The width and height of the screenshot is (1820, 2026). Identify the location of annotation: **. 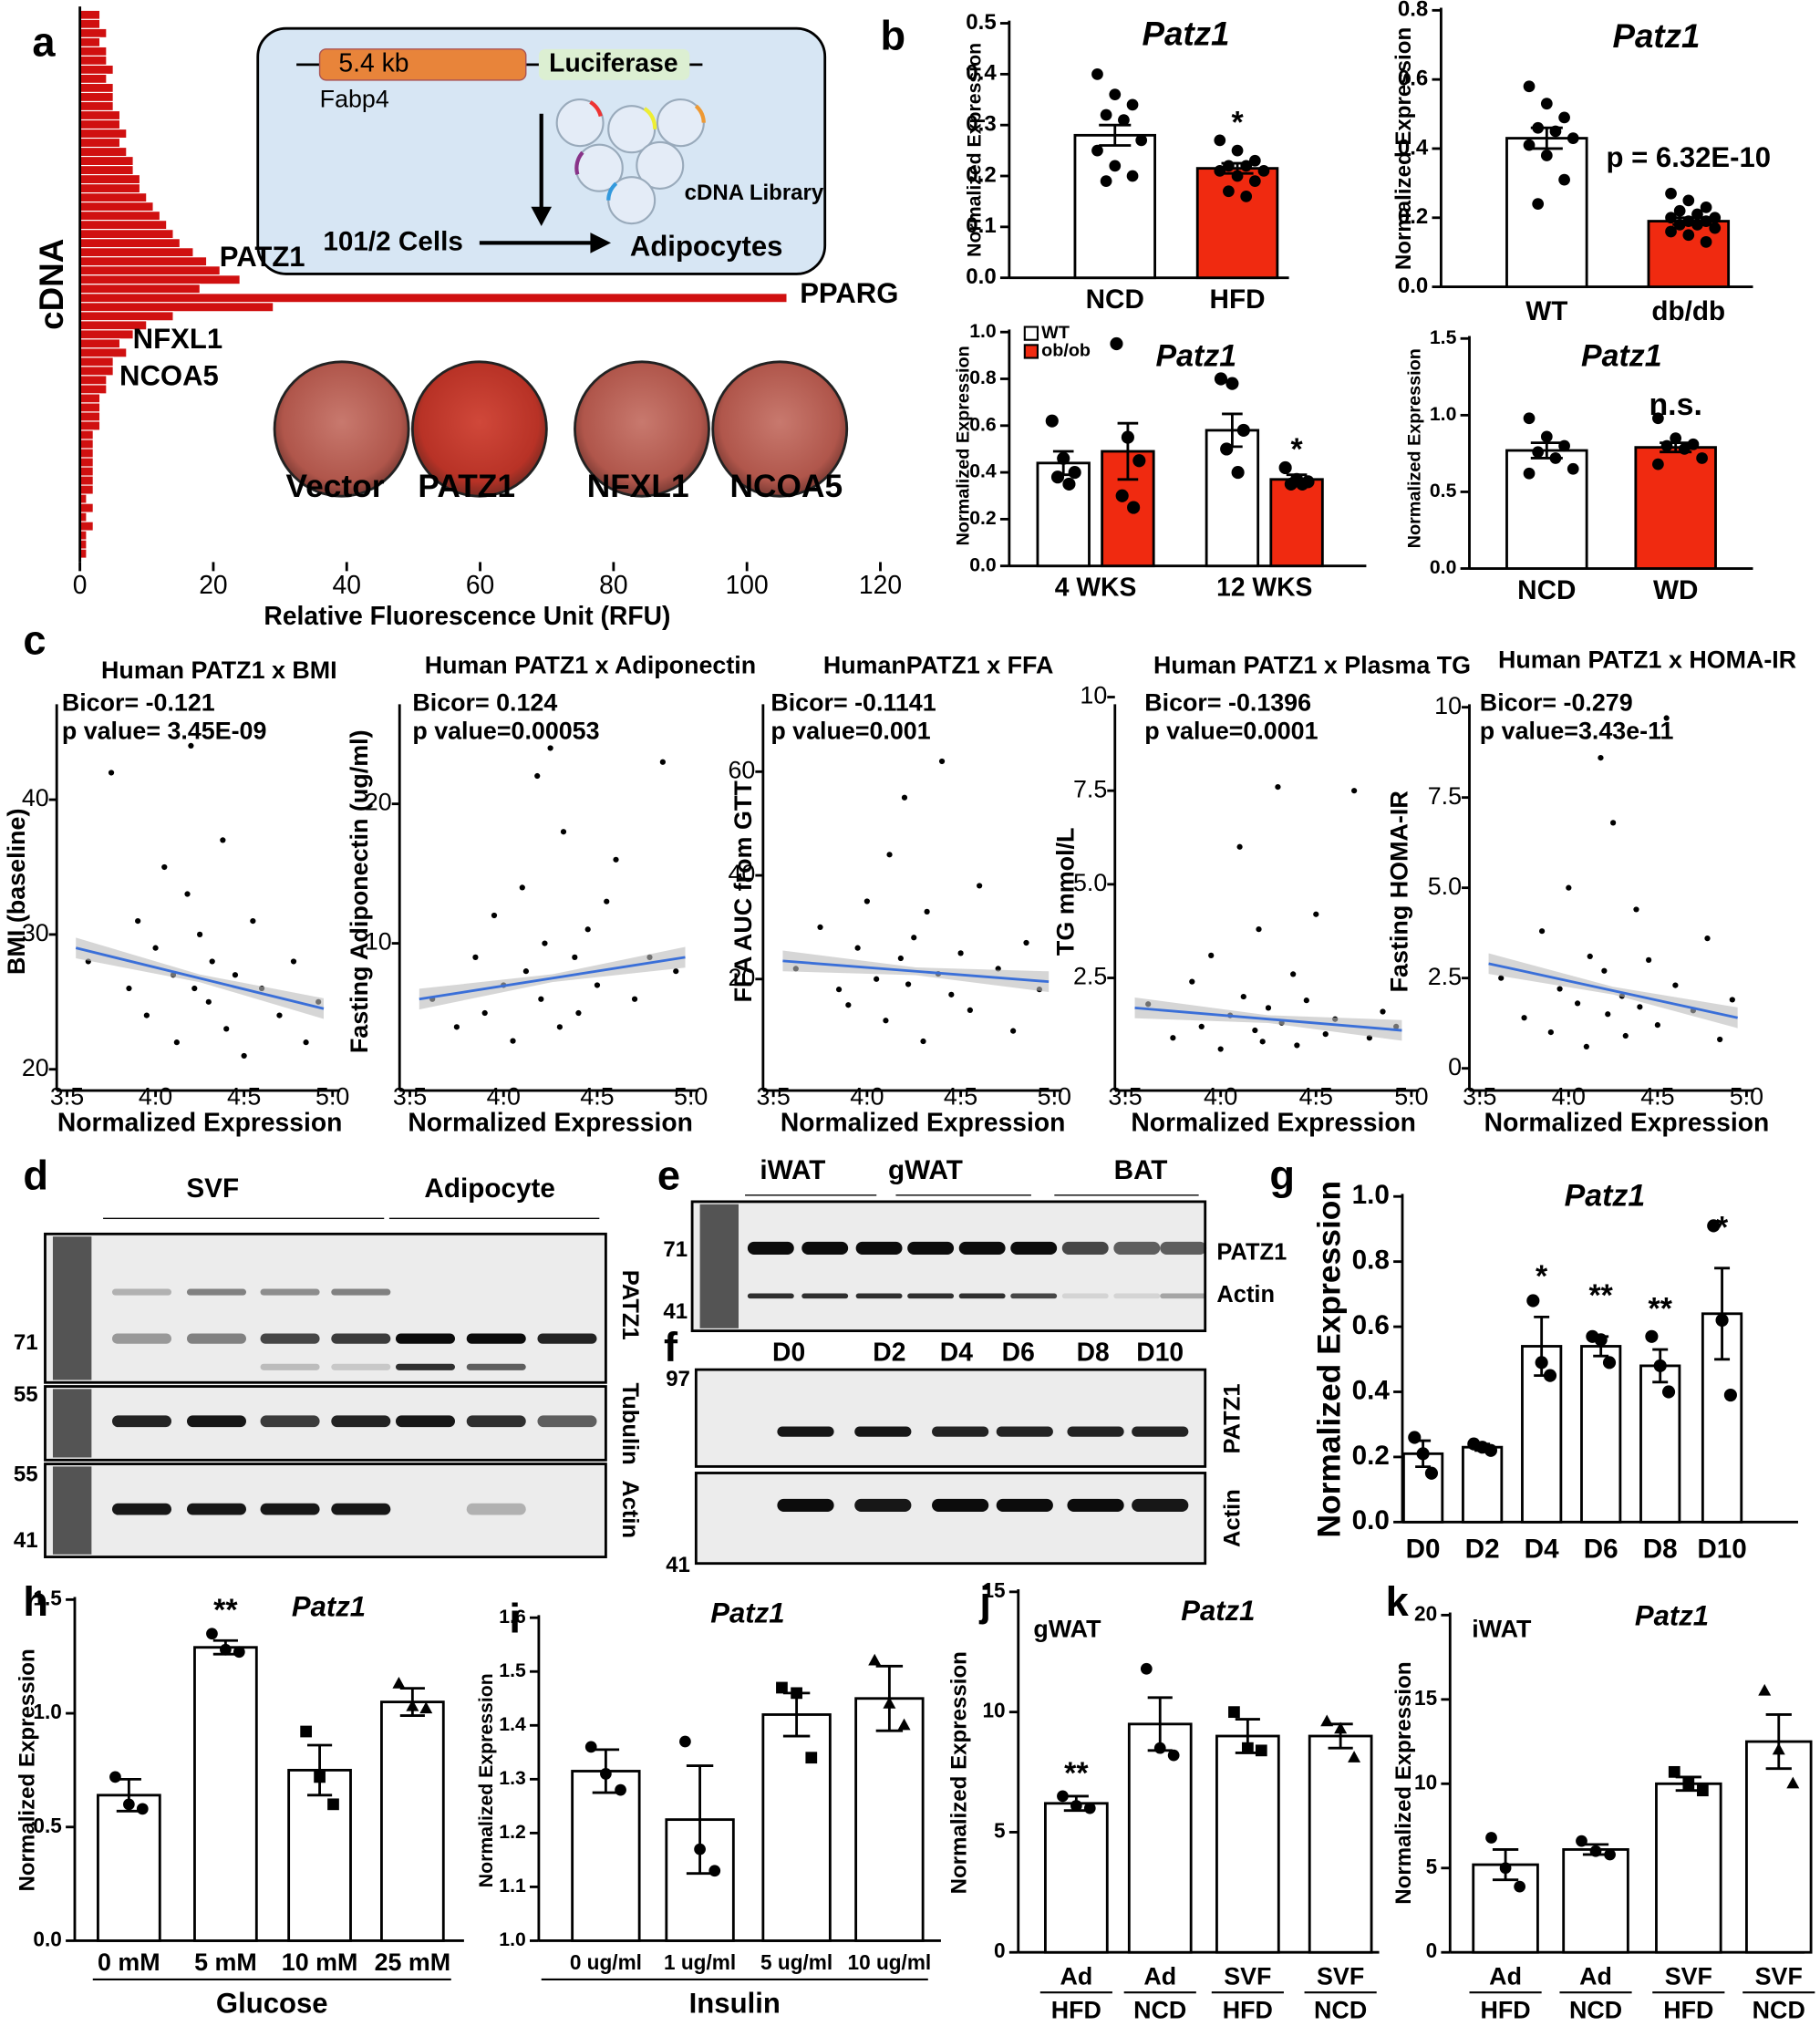
(1601, 1295).